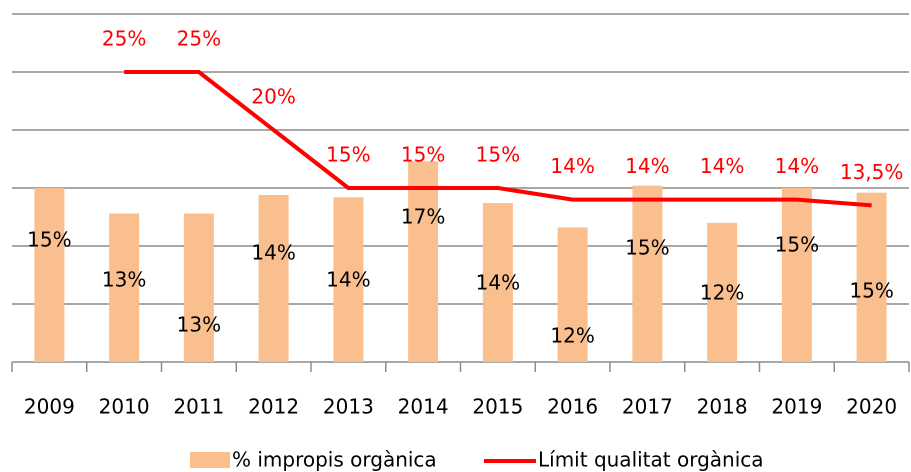  What do you see at coordinates (423, 407) in the screenshot?
I see `x-tick-label: 2014` at bounding box center [423, 407].